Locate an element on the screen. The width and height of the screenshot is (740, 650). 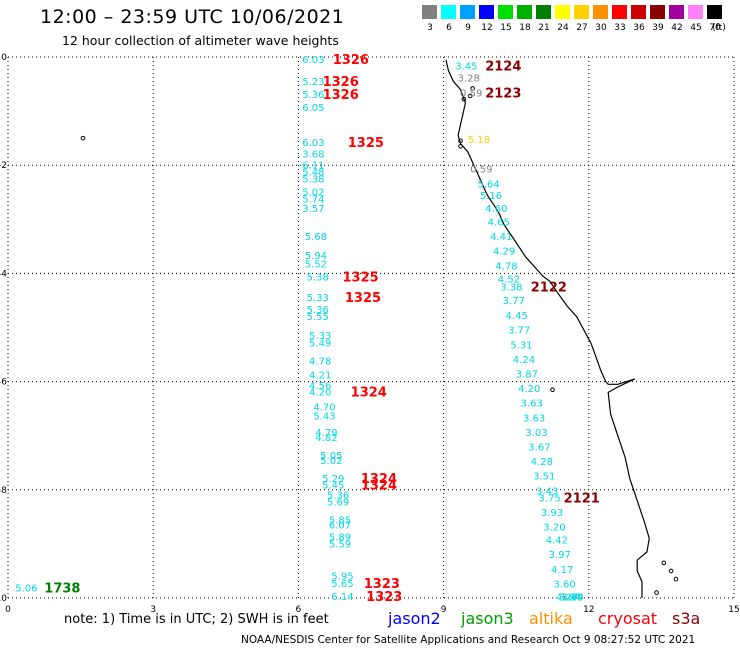
x-tick-label: 12 is located at coordinates (588, 610).